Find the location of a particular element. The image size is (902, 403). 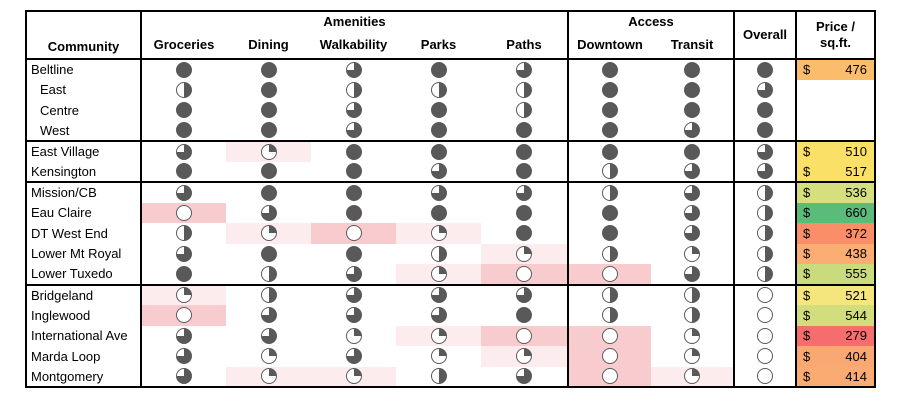

overall-column-header: Overall is located at coordinates (764, 35).